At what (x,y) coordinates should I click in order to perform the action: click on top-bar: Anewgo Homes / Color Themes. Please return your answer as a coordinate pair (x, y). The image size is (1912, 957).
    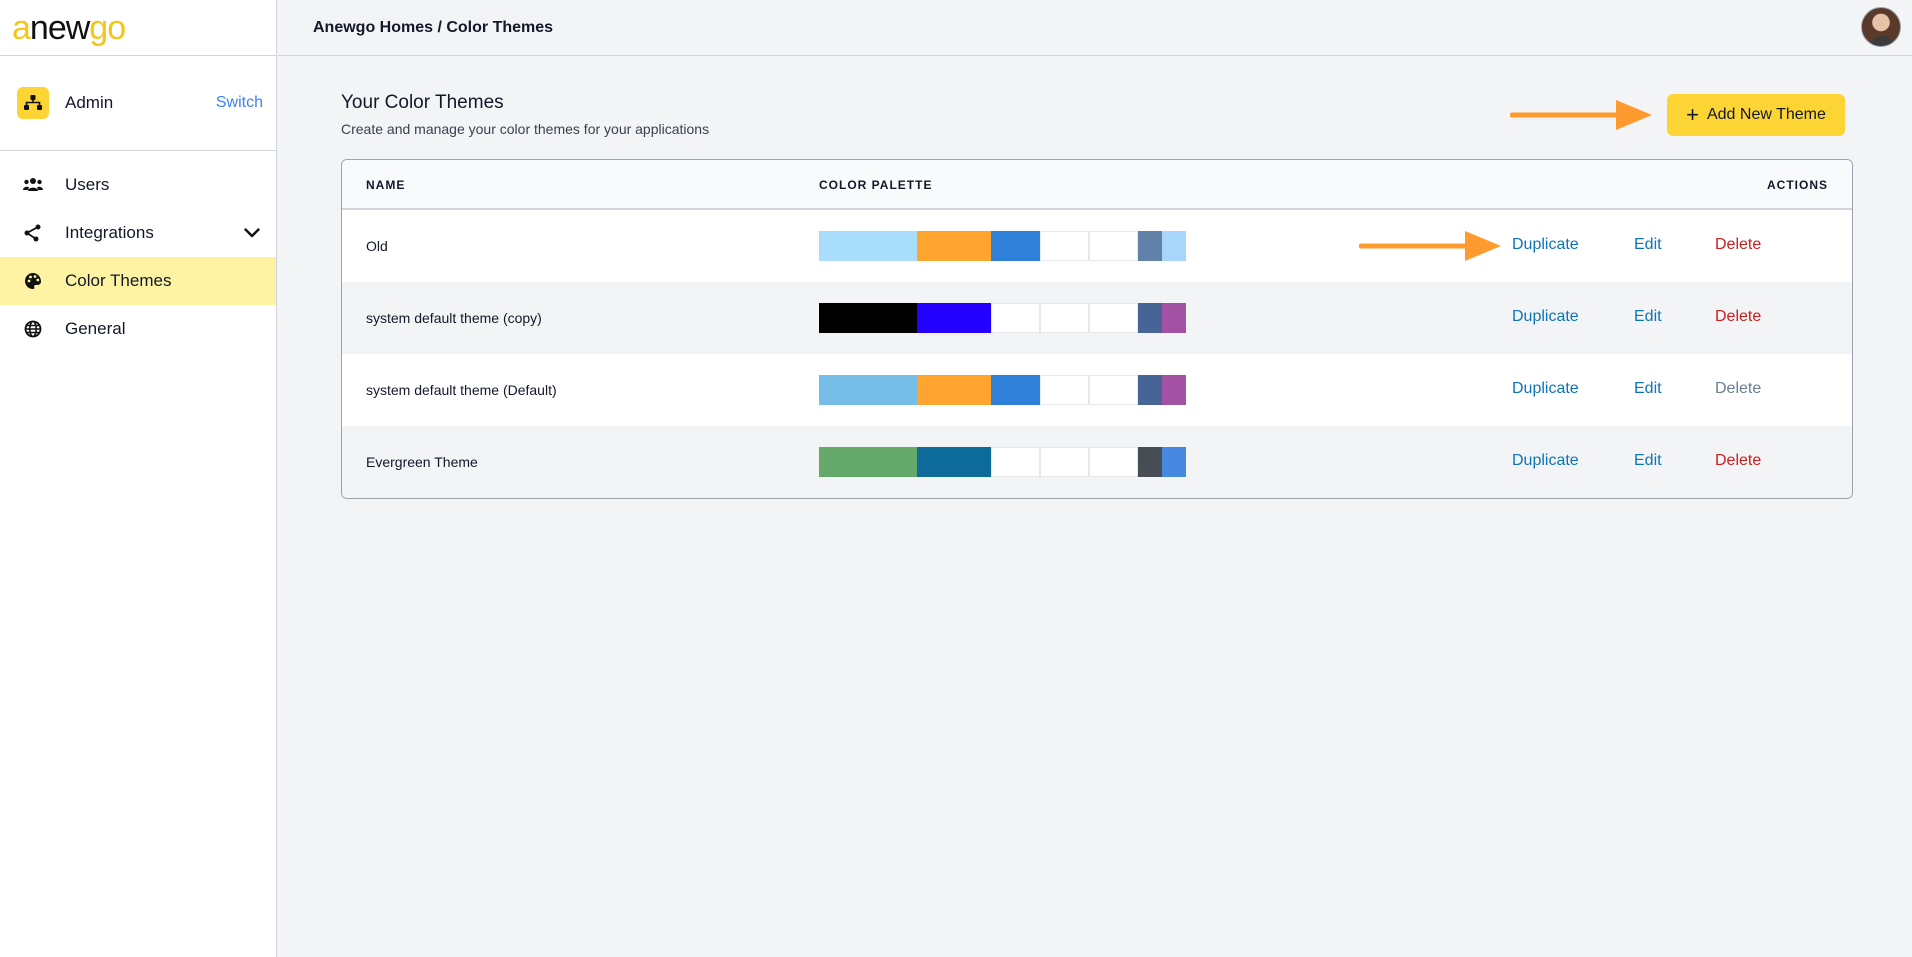
    Looking at the image, I should click on (1095, 28).